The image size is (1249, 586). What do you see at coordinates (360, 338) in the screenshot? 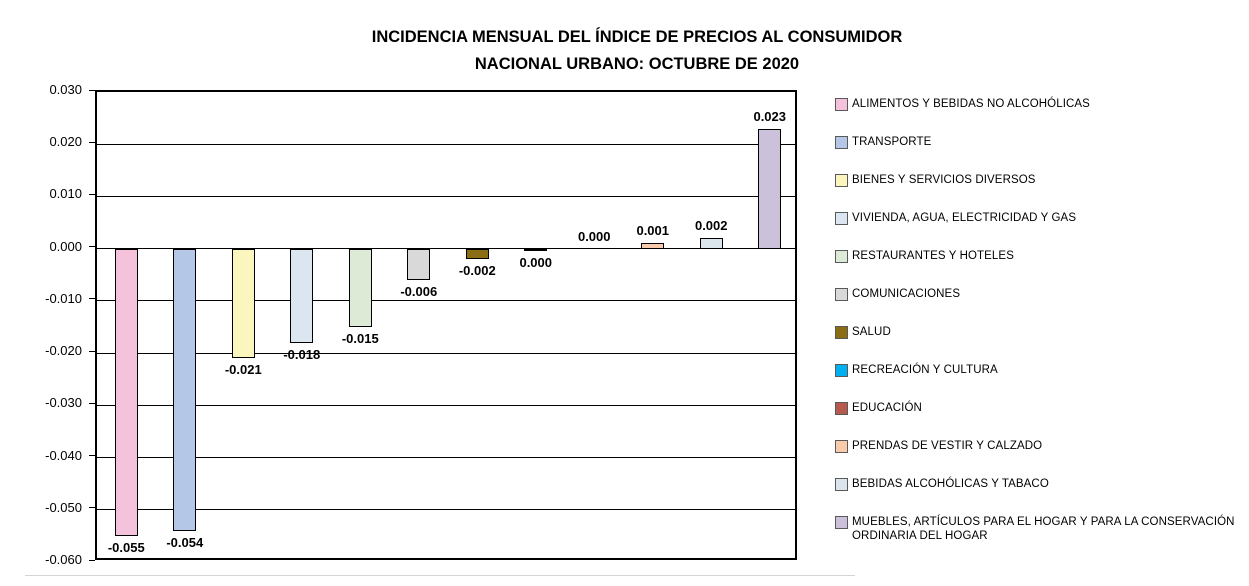
I see `bar-value-label: -0.015` at bounding box center [360, 338].